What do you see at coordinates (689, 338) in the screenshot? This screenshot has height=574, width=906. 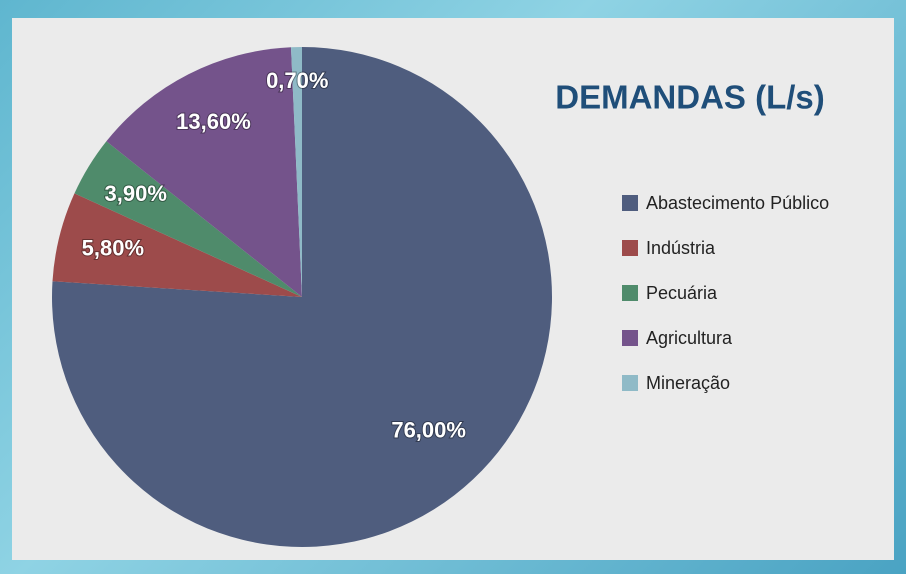 I see `legend-label: Agricultura` at bounding box center [689, 338].